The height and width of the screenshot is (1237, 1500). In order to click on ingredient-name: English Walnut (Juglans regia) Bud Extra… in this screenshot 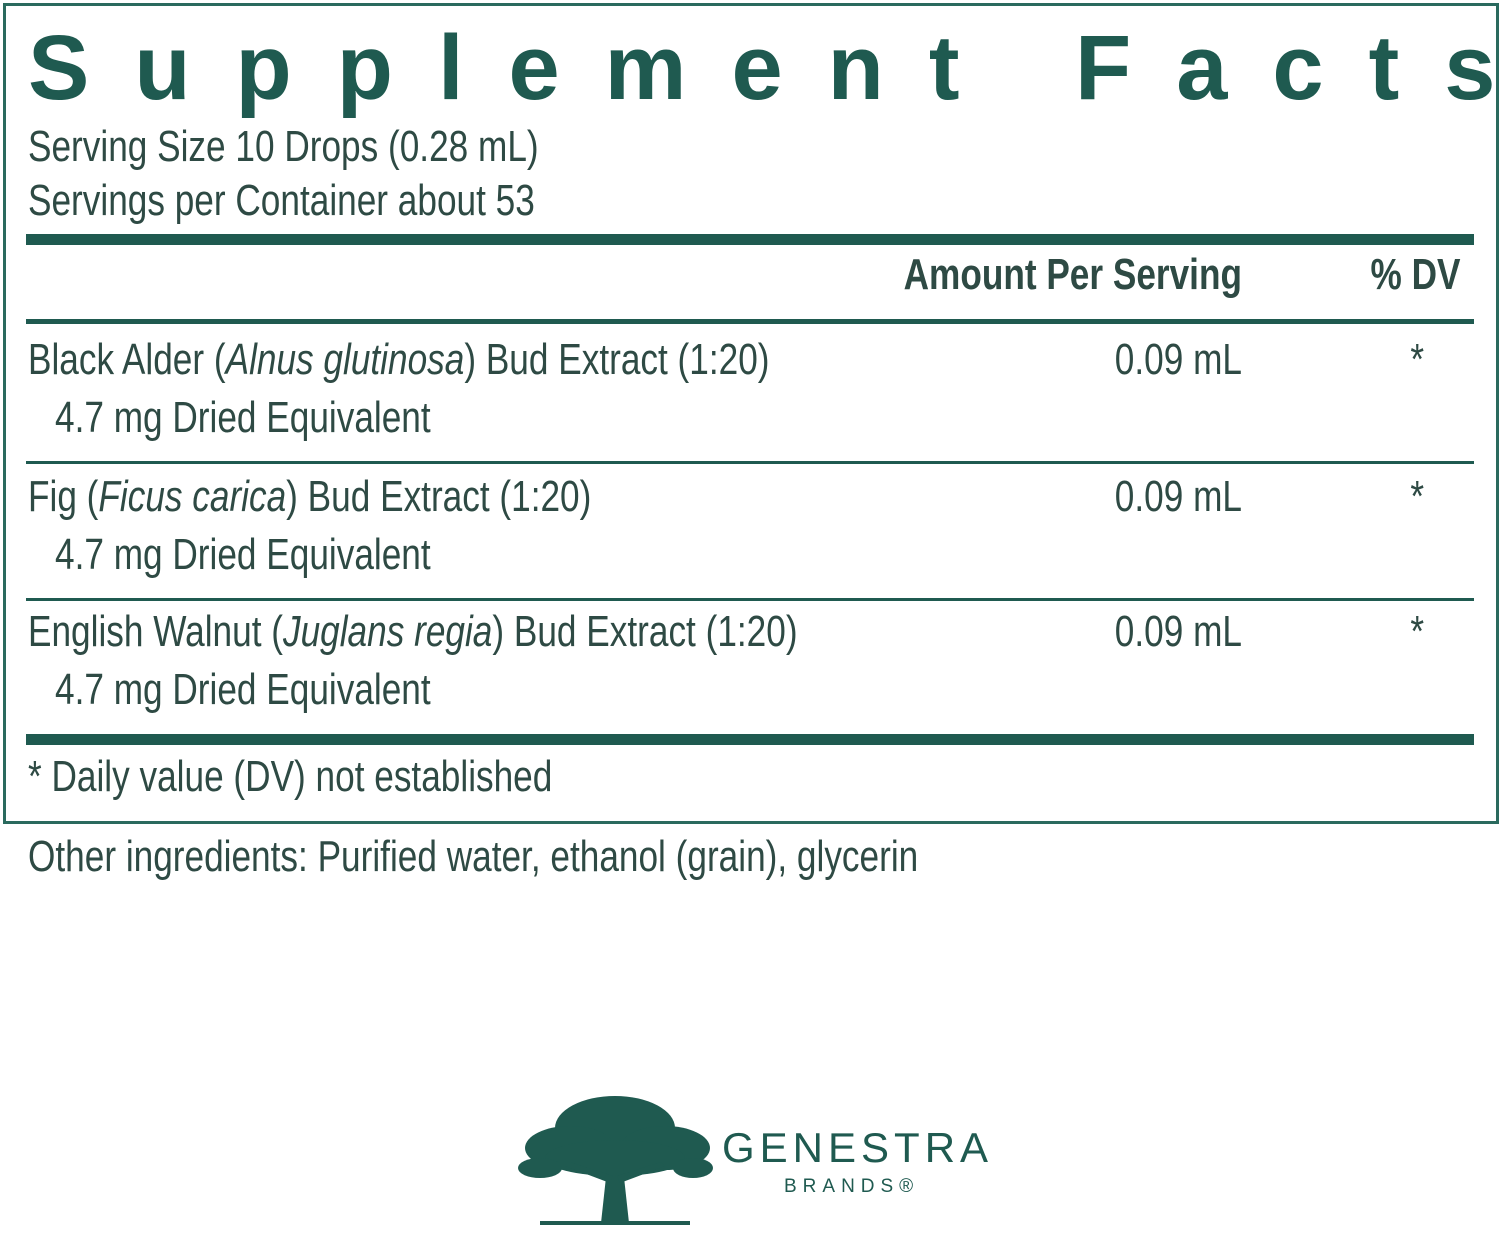, I will do `click(413, 632)`.